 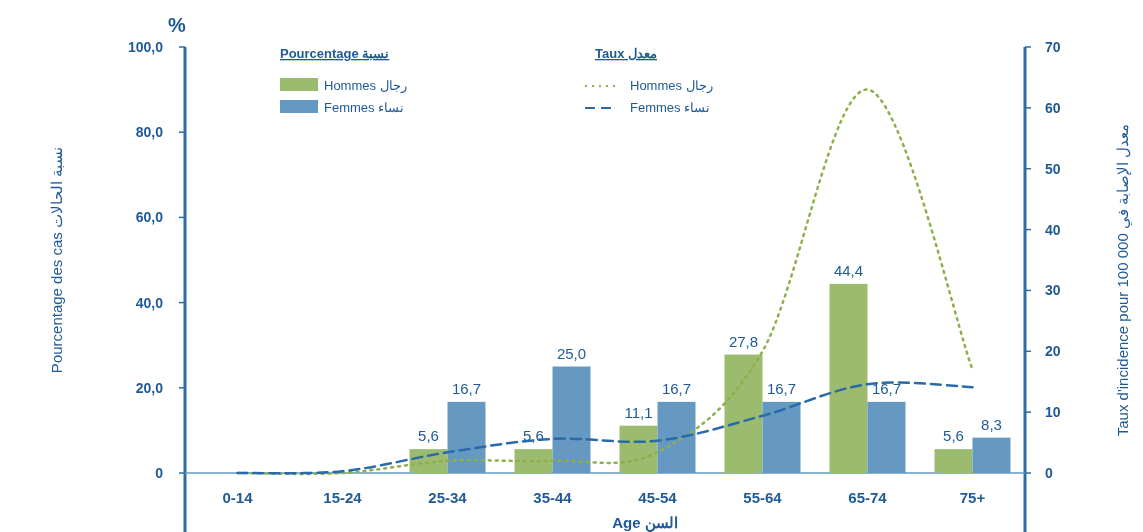 What do you see at coordinates (56, 260) in the screenshot?
I see `y-axis-title: Pourcentage des cas نسبة الحالات` at bounding box center [56, 260].